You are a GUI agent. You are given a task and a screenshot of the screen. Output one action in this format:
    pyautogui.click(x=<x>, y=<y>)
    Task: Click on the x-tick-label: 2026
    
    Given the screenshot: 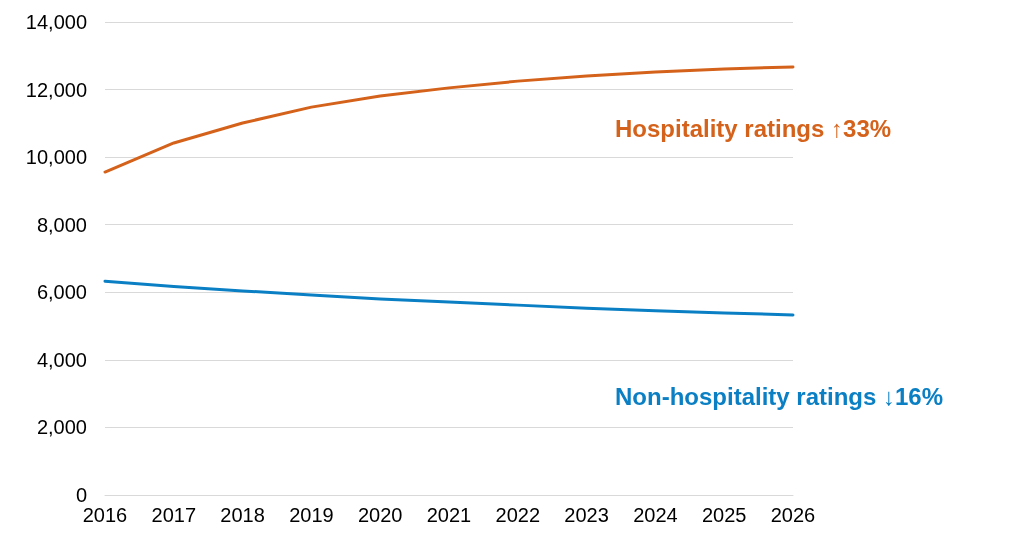 What is the action you would take?
    pyautogui.click(x=793, y=515)
    